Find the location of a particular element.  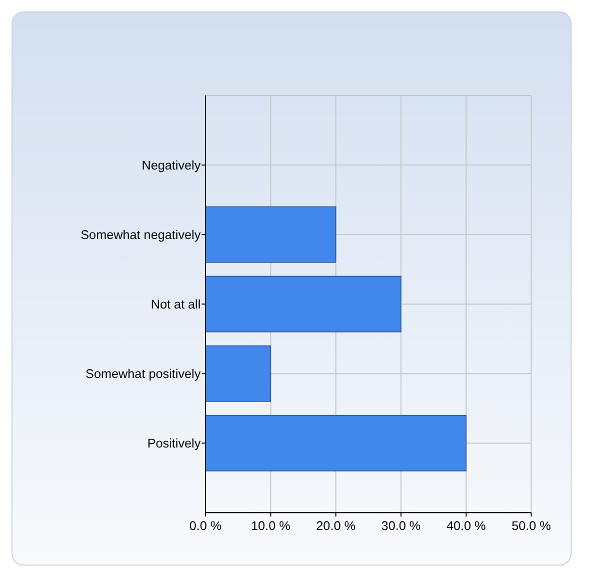

y-tick-label: Positively is located at coordinates (174, 443).